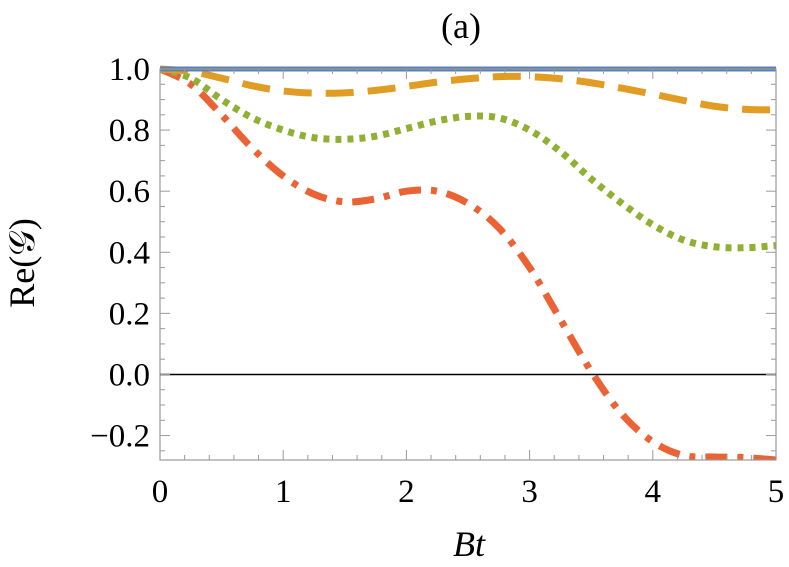 This screenshot has height=567, width=789. What do you see at coordinates (22, 263) in the screenshot?
I see `y-axis-title: Re(𝒢)` at bounding box center [22, 263].